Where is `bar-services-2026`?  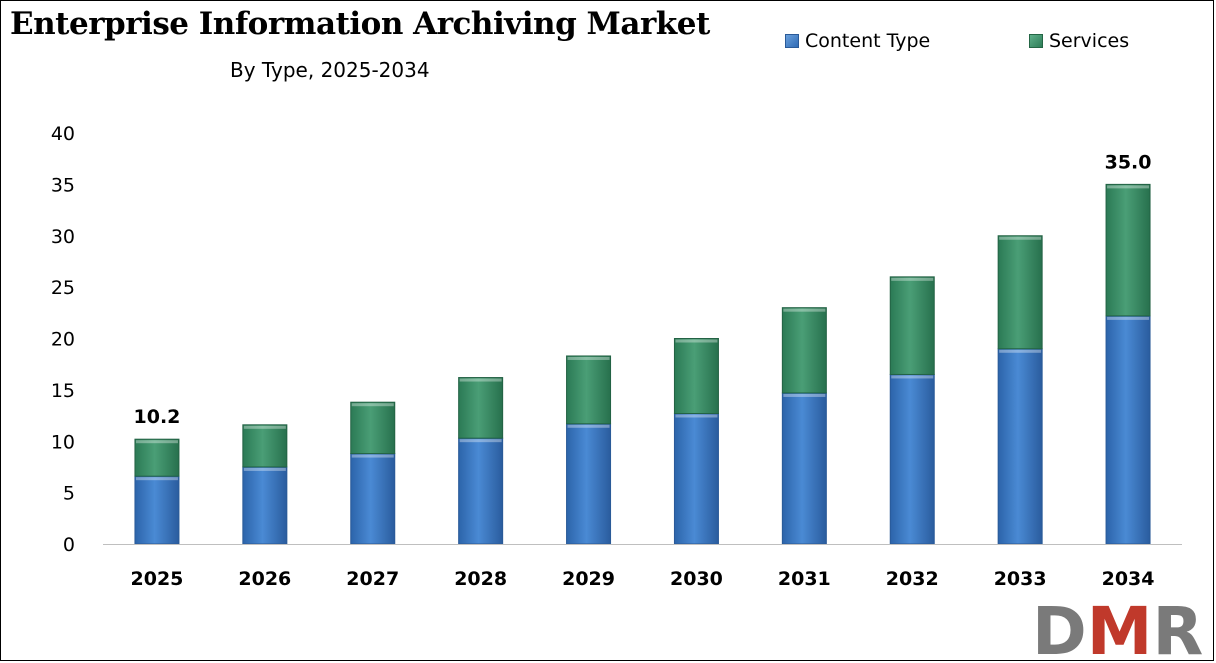 bar-services-2026 is located at coordinates (265, 446).